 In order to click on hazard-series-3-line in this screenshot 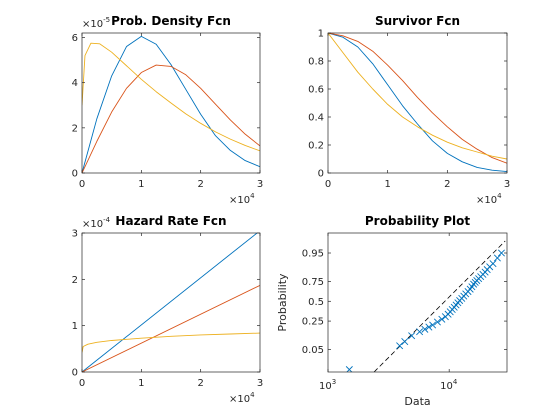, I will do `click(171, 342)`.